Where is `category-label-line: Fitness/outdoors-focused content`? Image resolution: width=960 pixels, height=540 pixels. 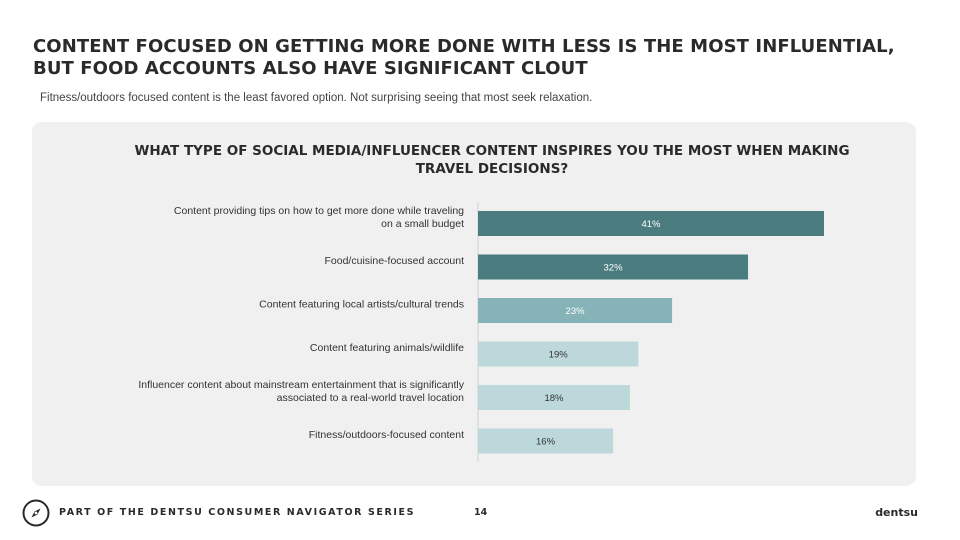 category-label-line: Fitness/outdoors-focused content is located at coordinates (386, 435).